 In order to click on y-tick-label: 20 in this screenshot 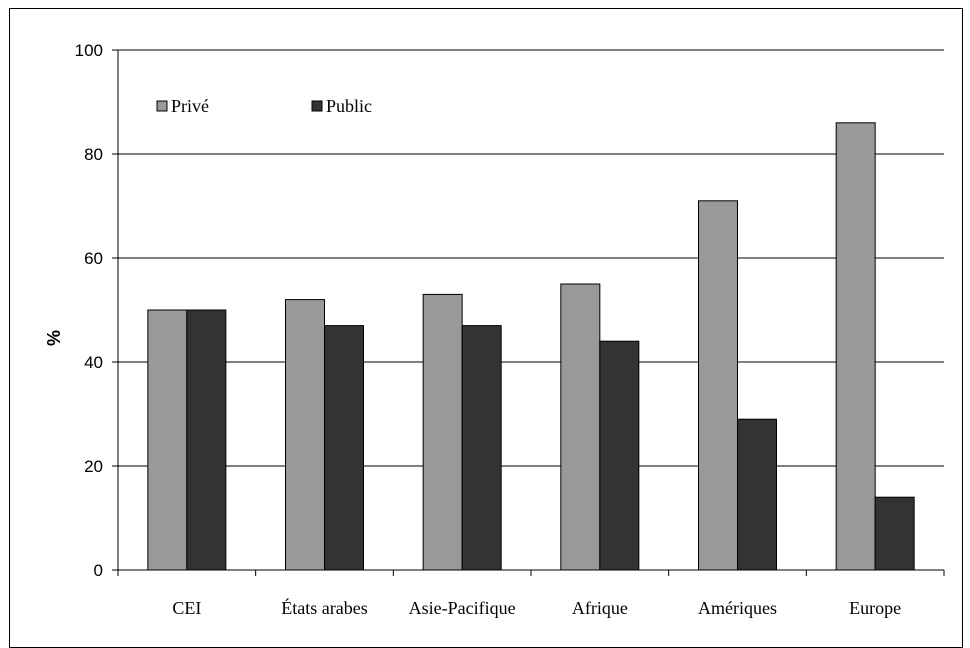, I will do `click(93, 466)`.